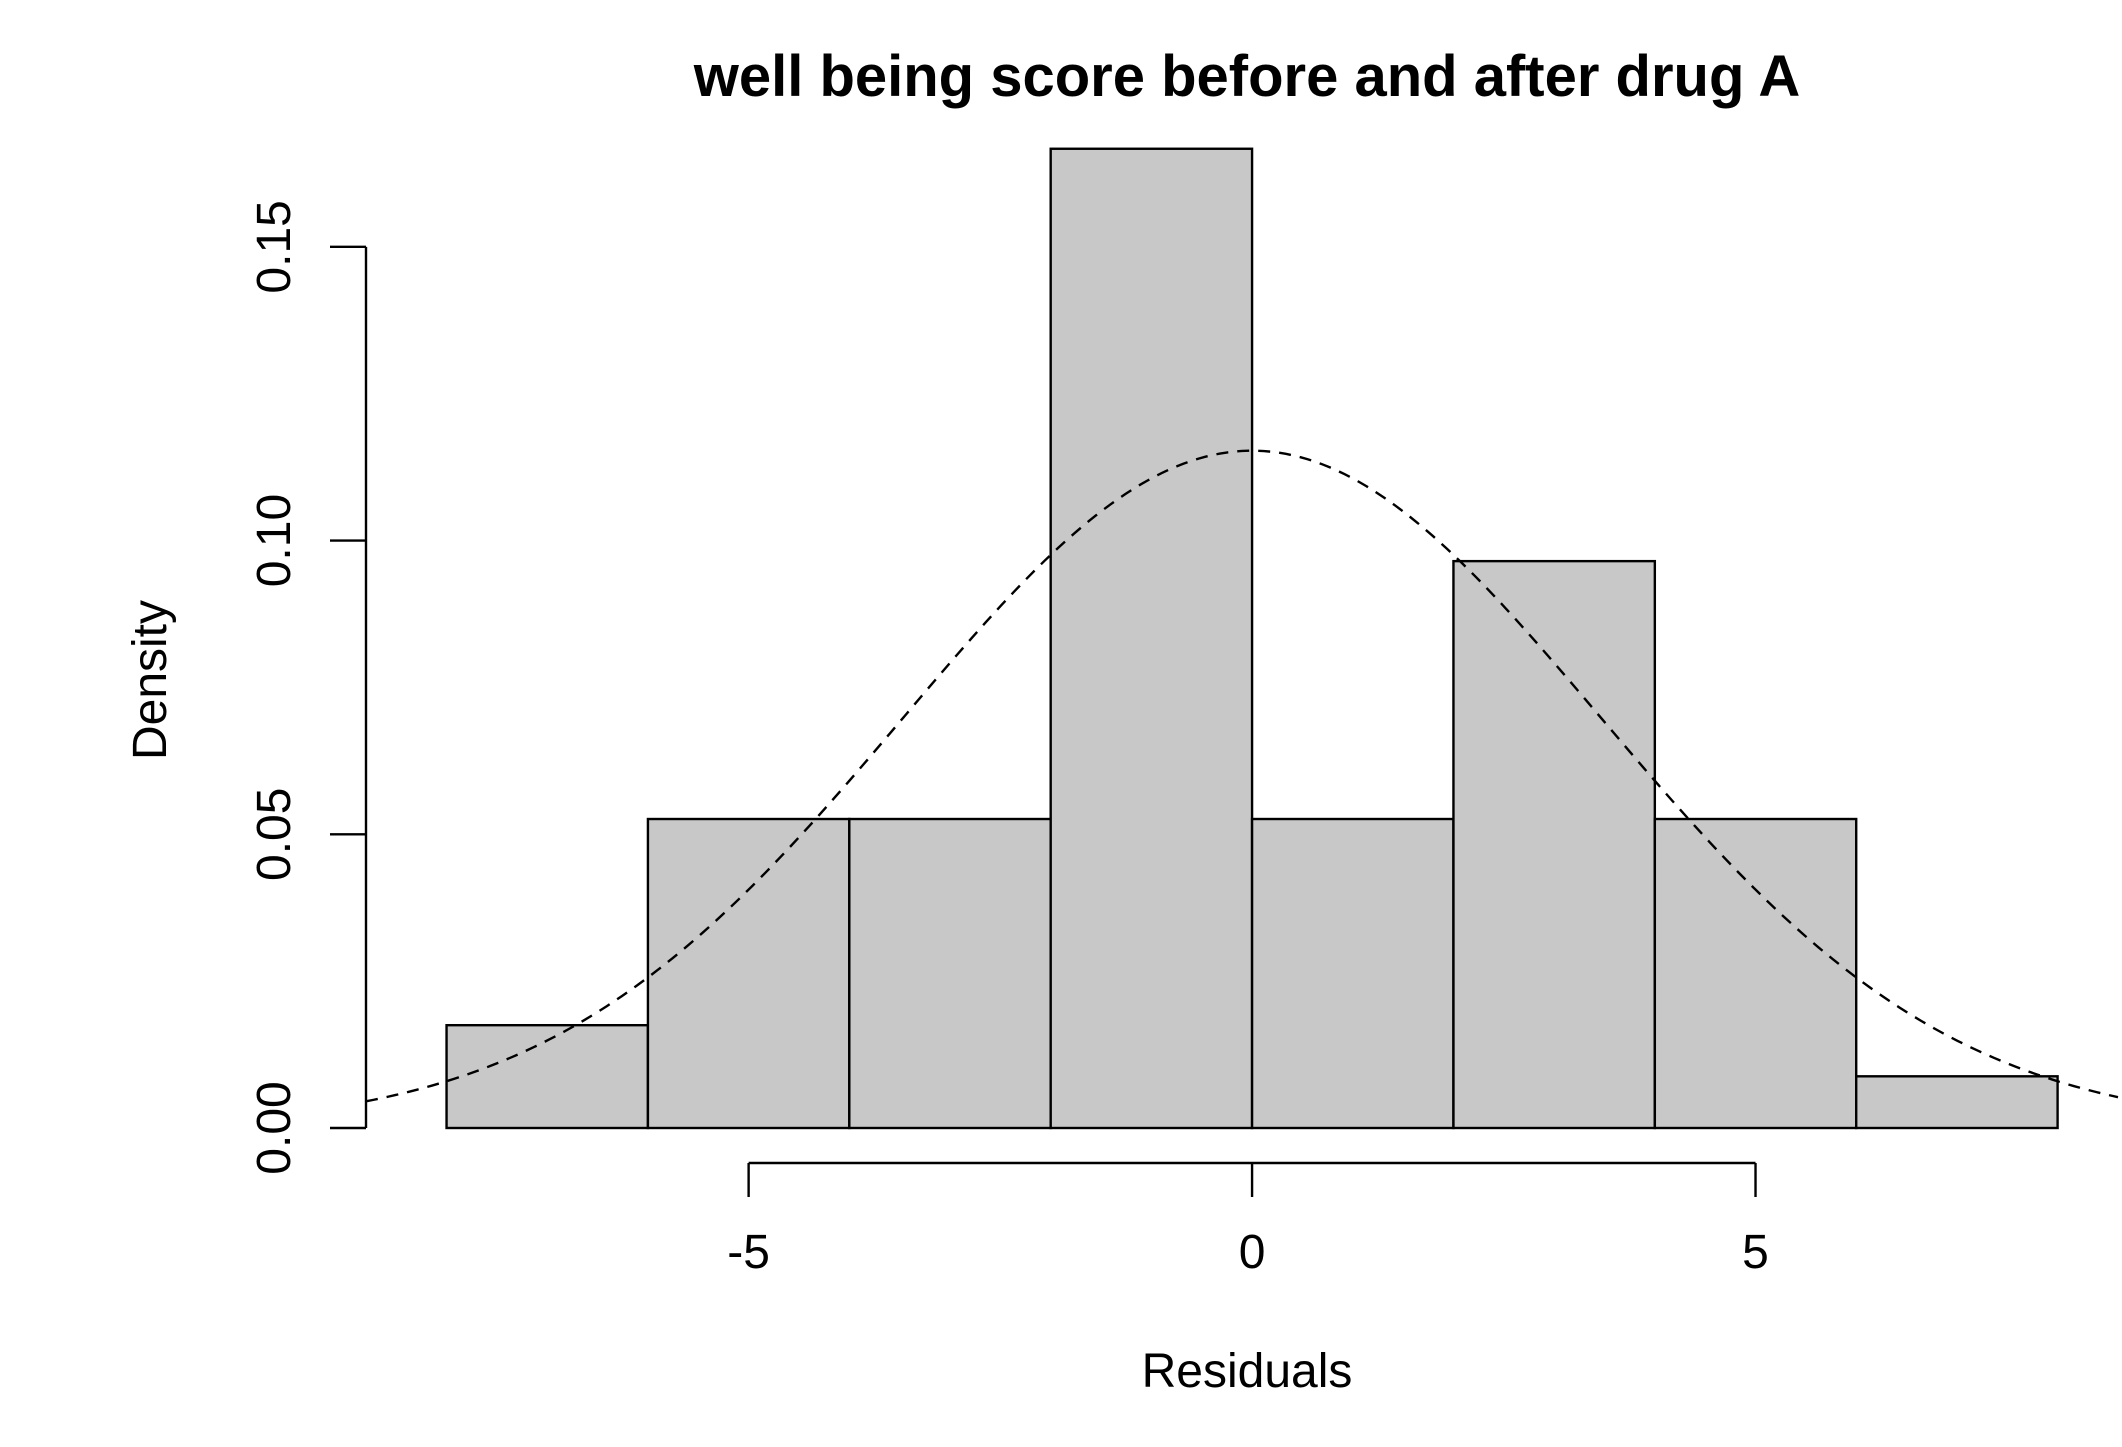 The height and width of the screenshot is (1447, 2122). Describe the element at coordinates (1247, 1371) in the screenshot. I see `x-axis-label: Residuals` at that location.